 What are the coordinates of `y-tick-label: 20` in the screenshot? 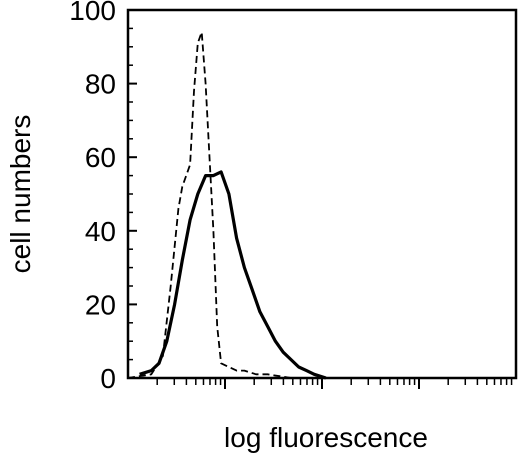 It's located at (100, 304).